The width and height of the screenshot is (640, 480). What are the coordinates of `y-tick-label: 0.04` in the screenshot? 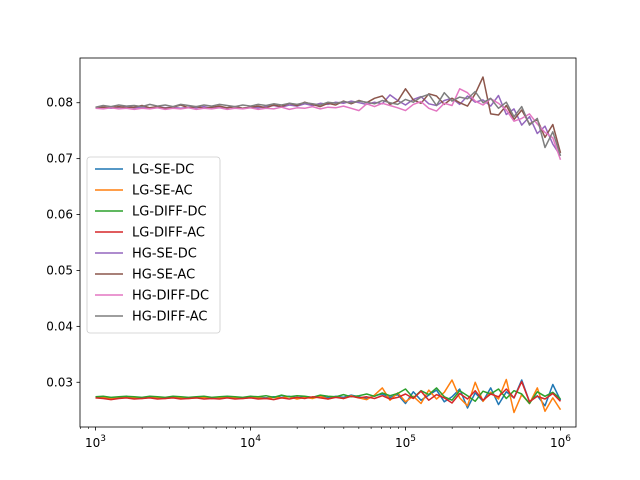 It's located at (59, 326).